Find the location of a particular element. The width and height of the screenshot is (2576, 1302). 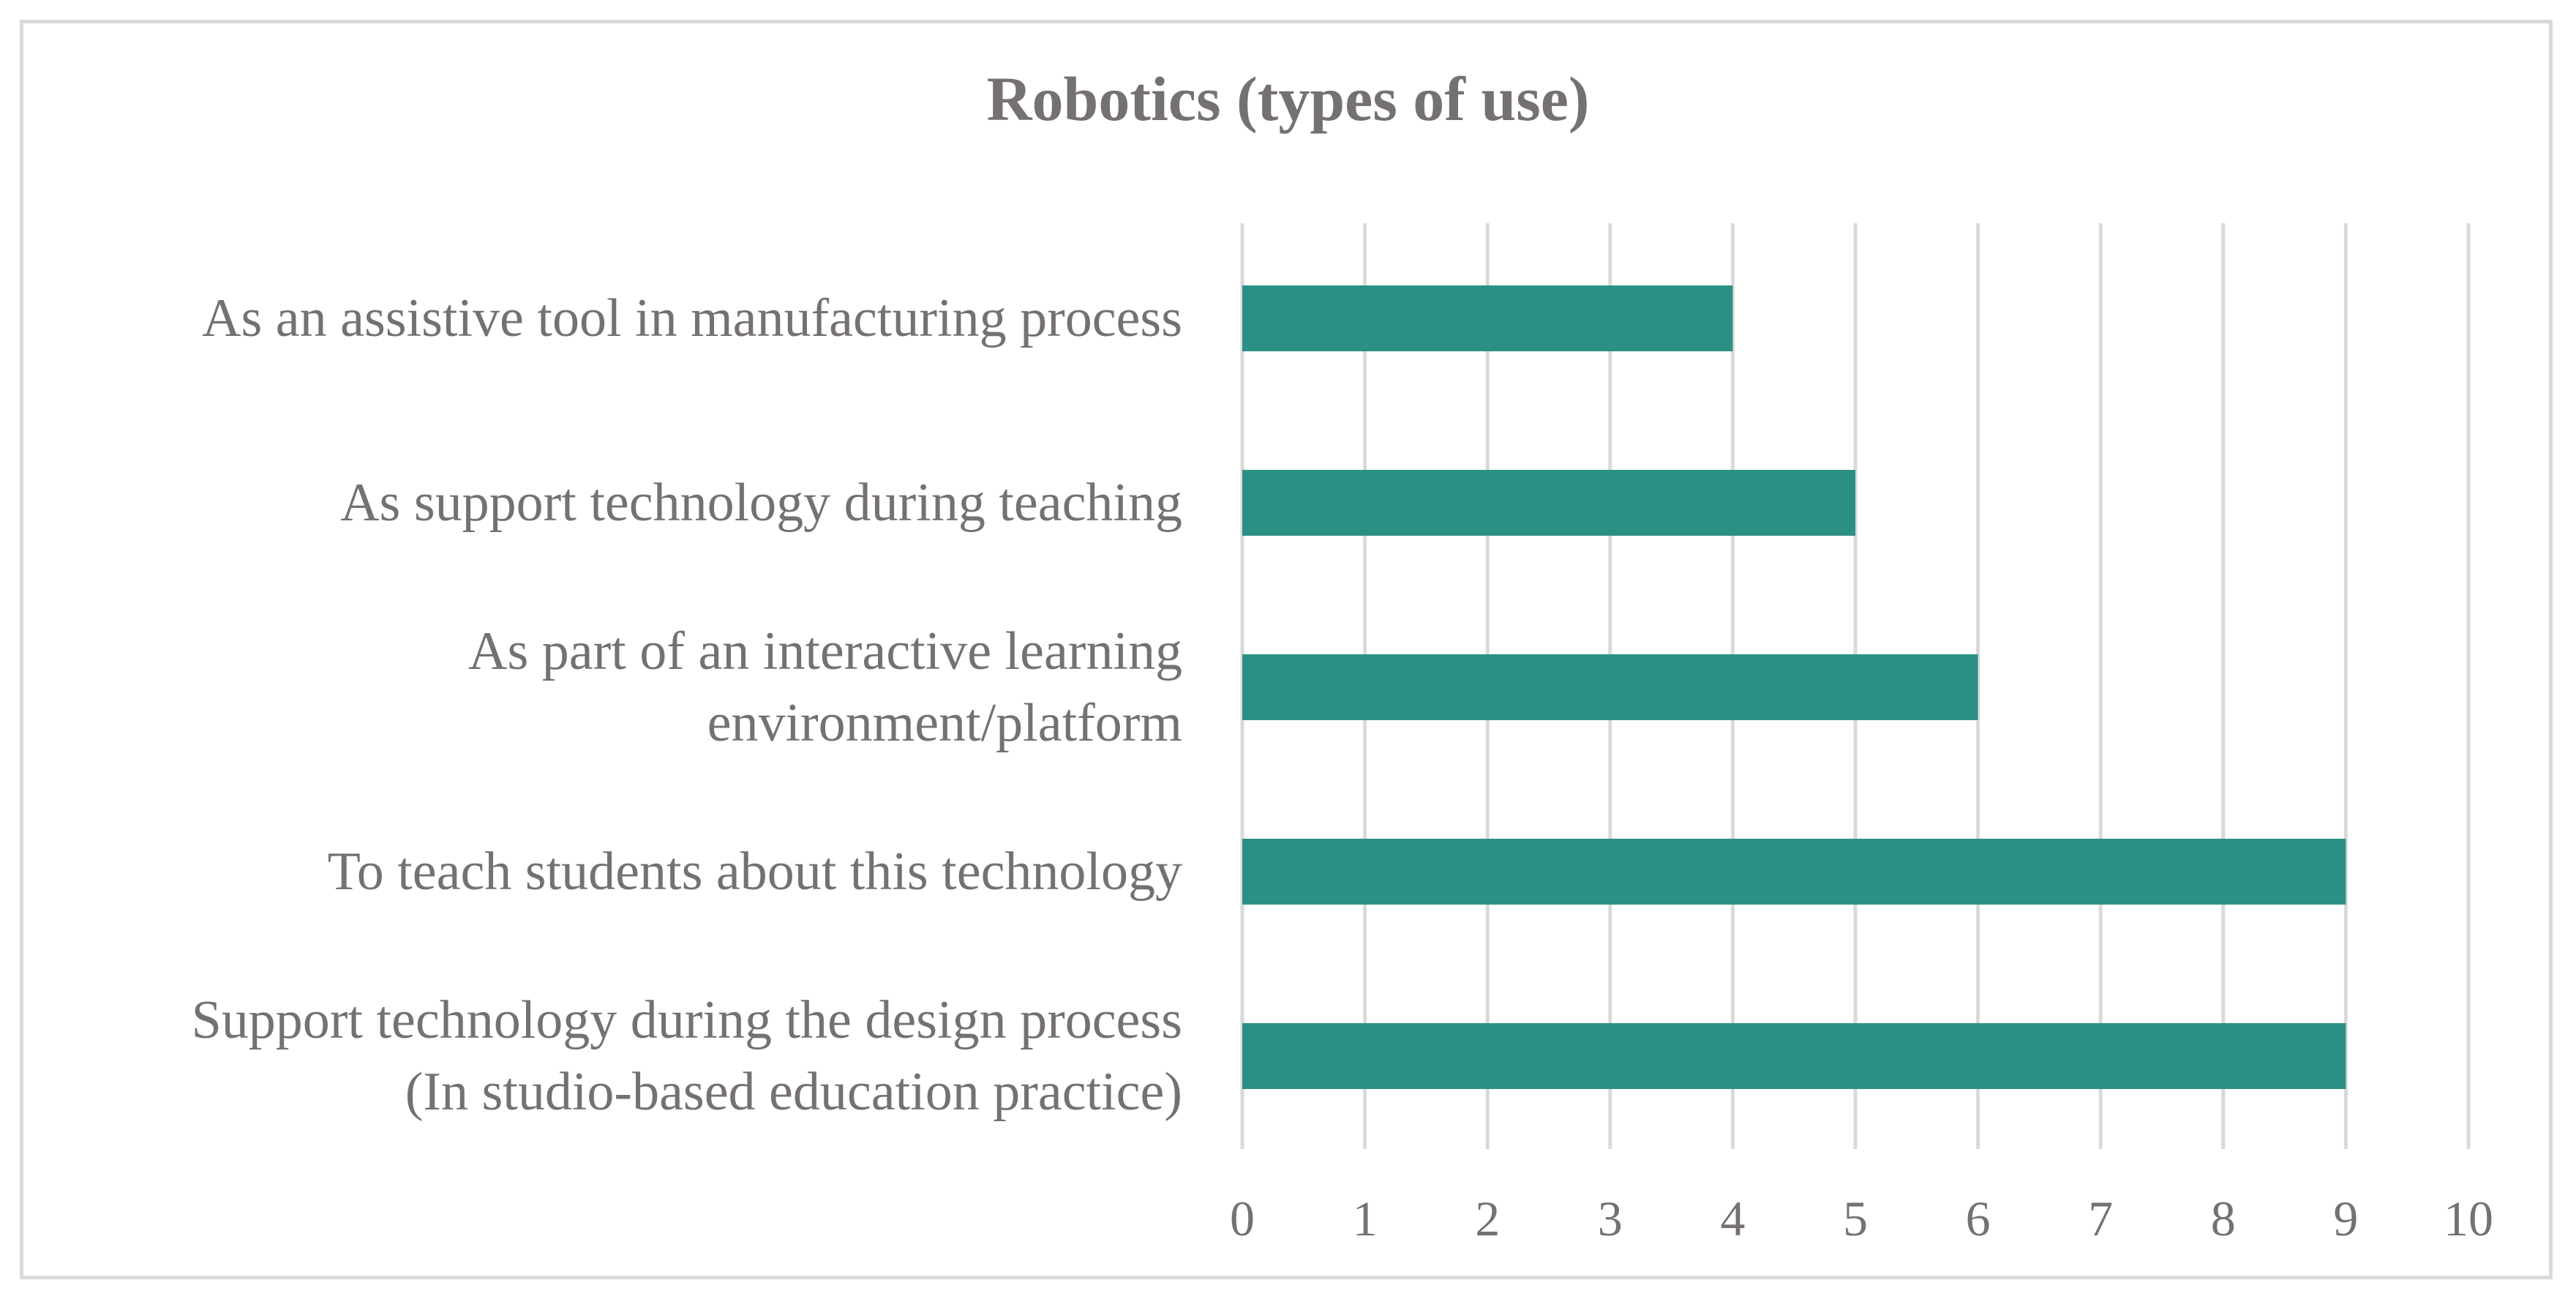

x-tick-label: 9 is located at coordinates (2345, 1218).